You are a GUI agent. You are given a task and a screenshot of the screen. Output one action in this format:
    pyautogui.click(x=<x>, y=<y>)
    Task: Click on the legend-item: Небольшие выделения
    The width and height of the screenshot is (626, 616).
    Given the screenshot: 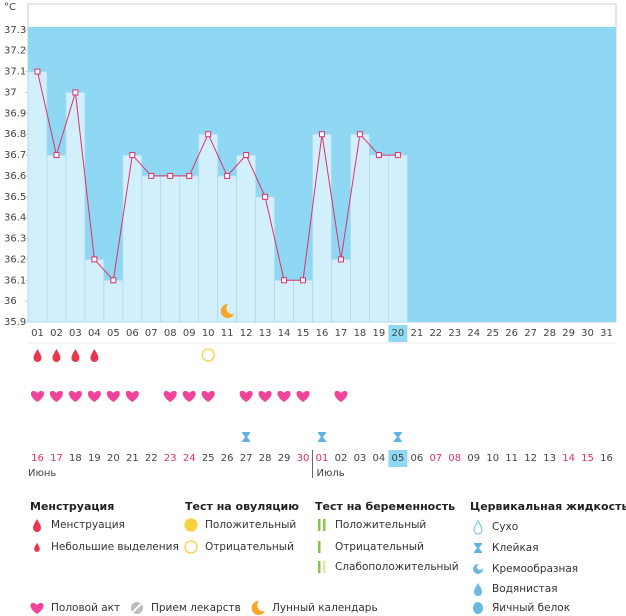 What is the action you would take?
    pyautogui.click(x=115, y=547)
    